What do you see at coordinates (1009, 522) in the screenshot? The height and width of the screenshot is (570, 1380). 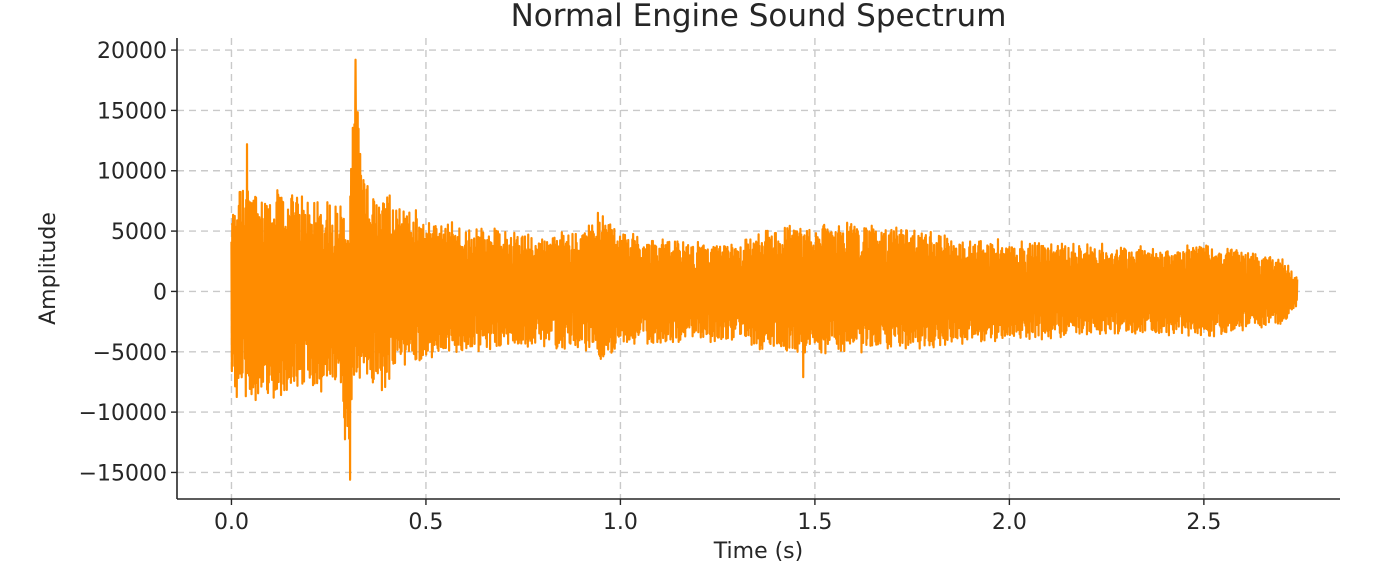 I see `x-tick-label: 2.0` at bounding box center [1009, 522].